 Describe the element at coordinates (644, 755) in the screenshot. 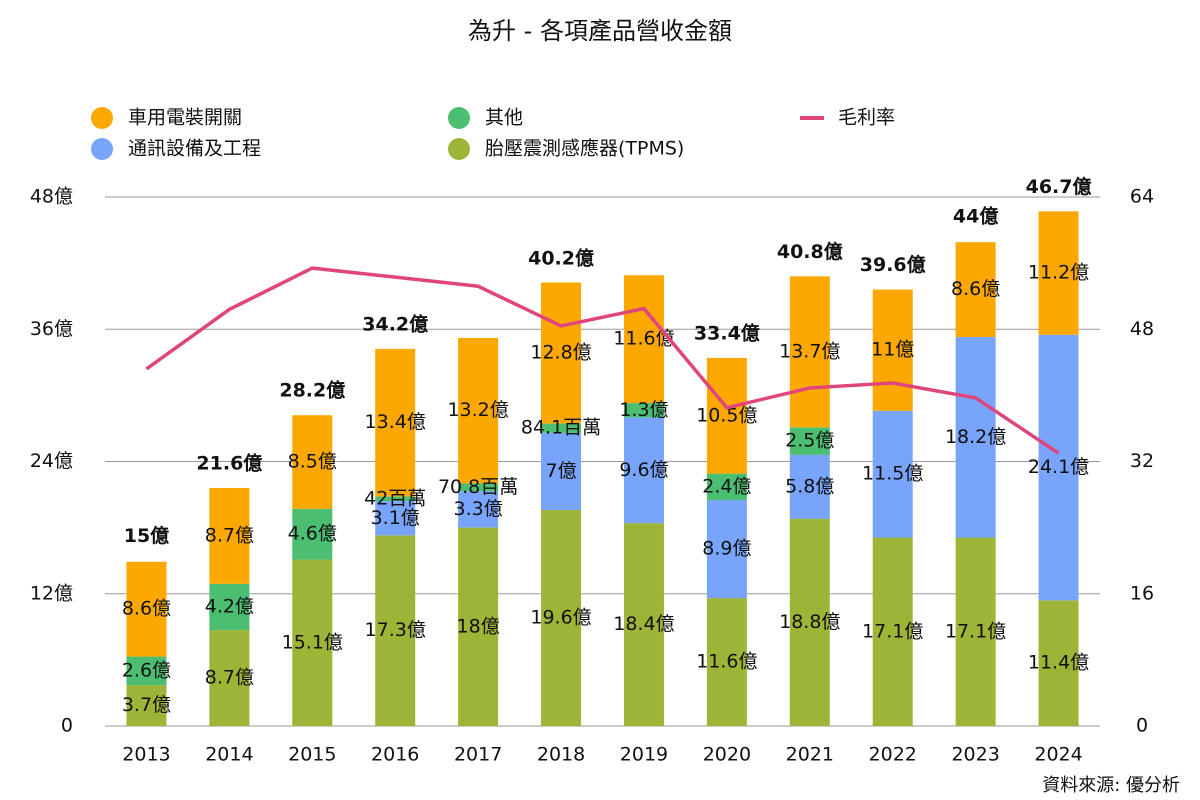

I see `x-tick-label: 2019` at that location.